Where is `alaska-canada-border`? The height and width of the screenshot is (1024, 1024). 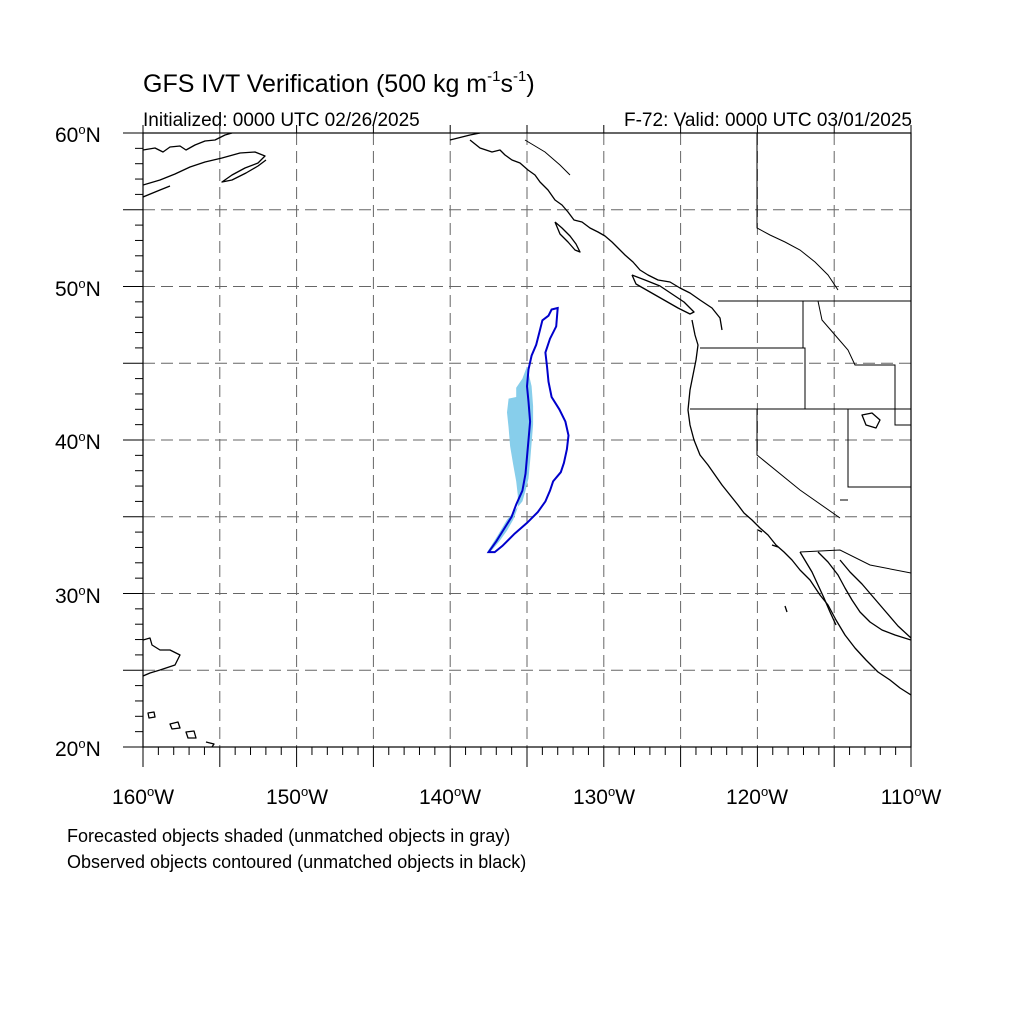
alaska-canada-border is located at coordinates (681, 212).